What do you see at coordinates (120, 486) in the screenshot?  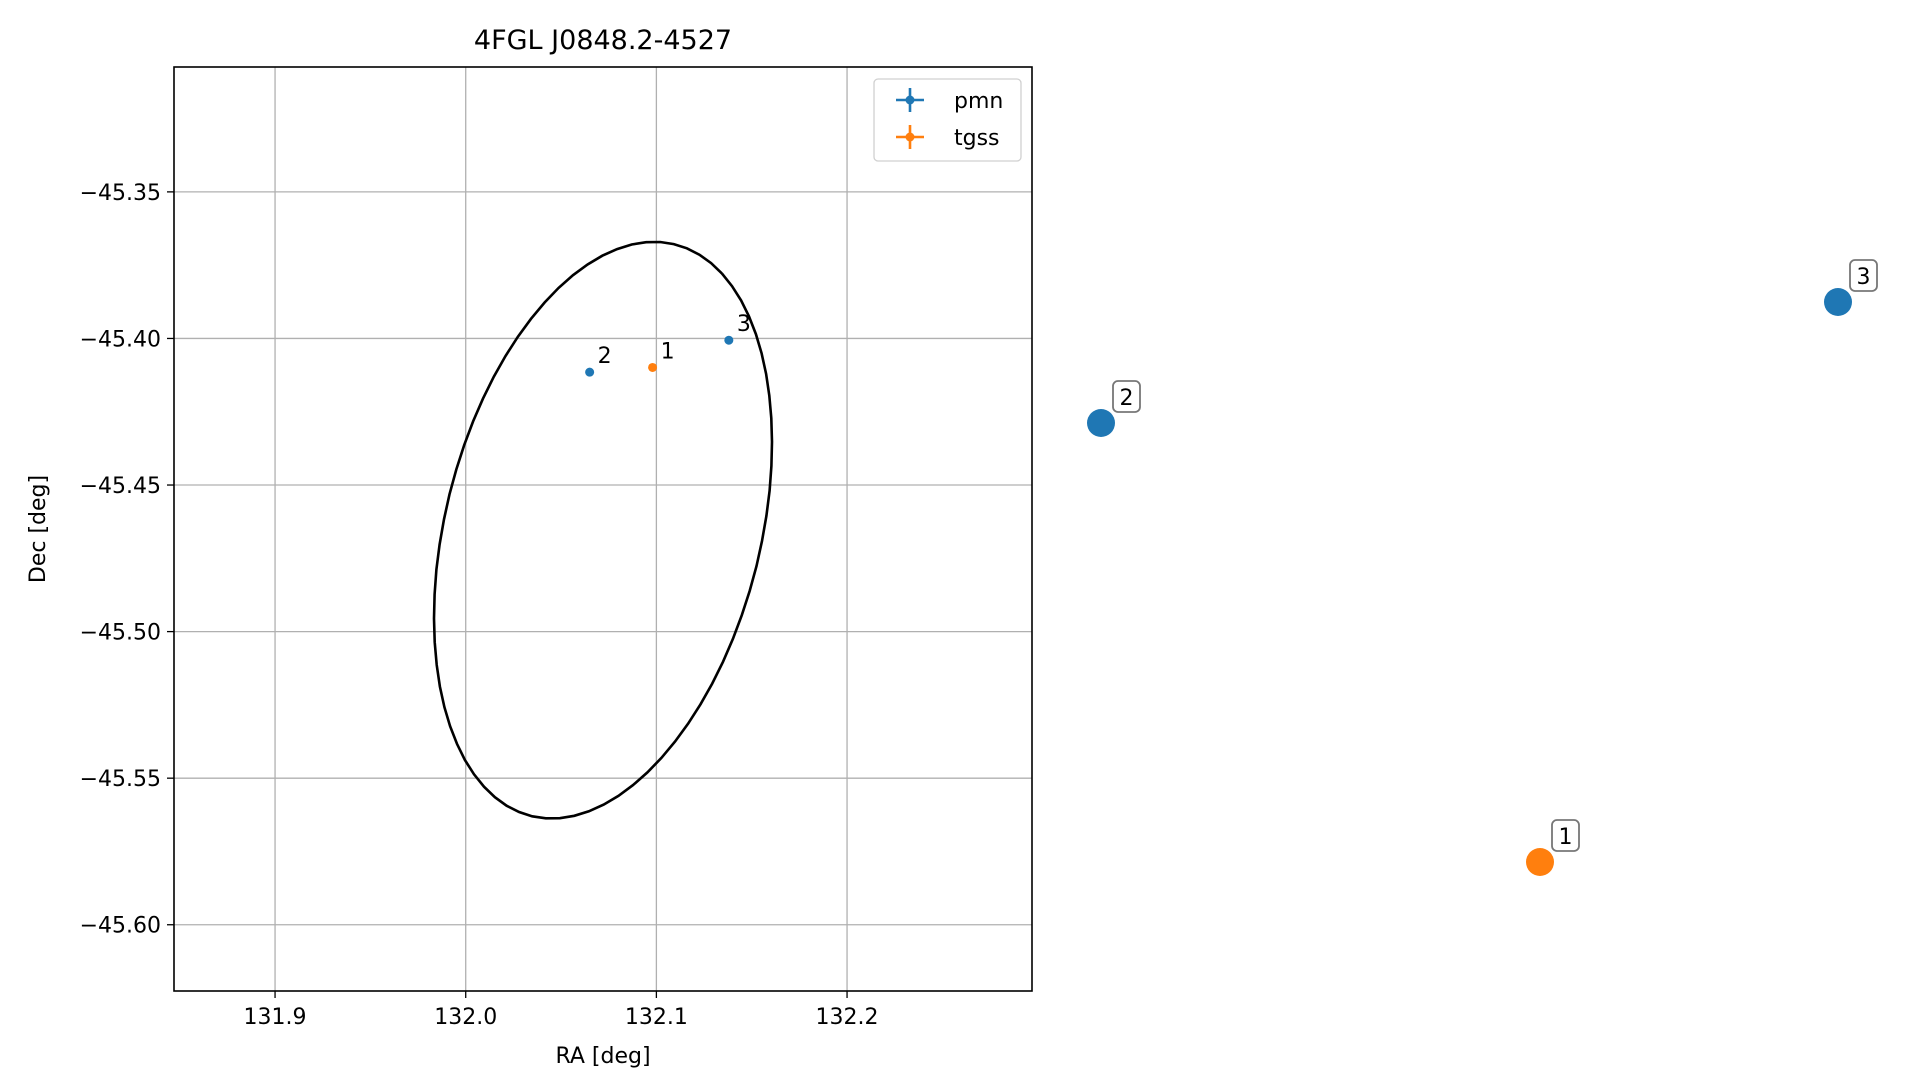 I see `y-tick-label: −45.45` at bounding box center [120, 486].